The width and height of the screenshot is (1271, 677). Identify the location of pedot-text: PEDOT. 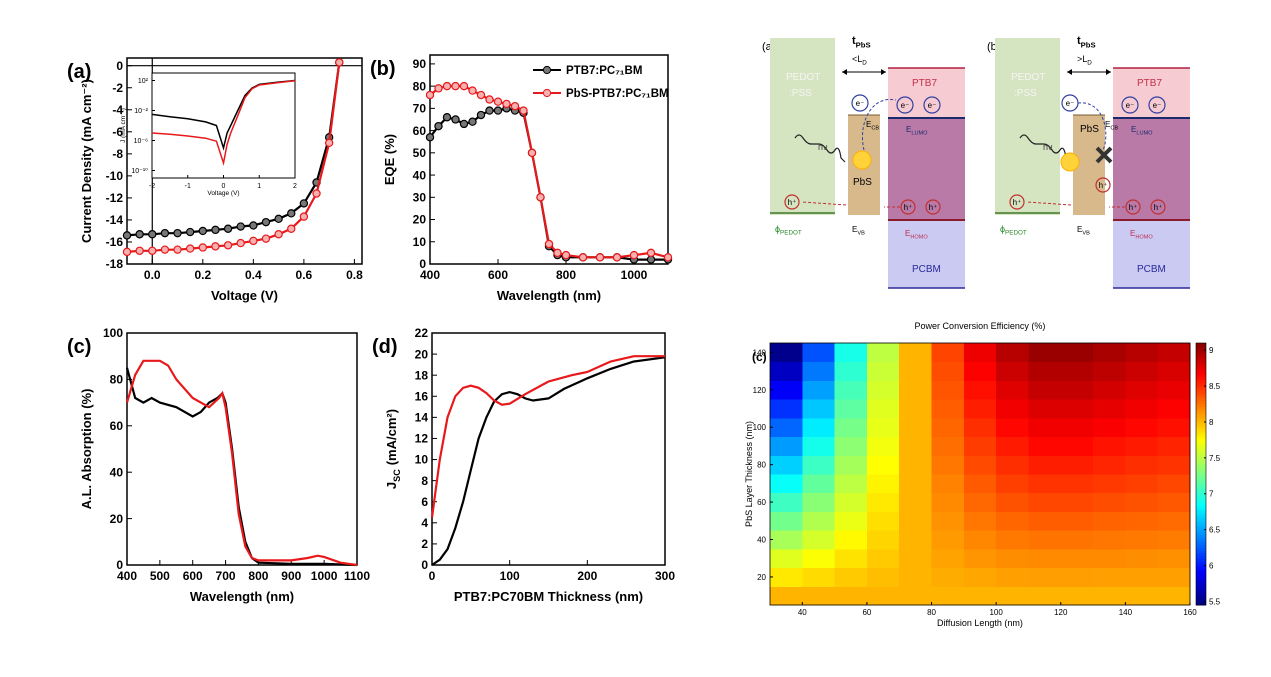
(1028, 77).